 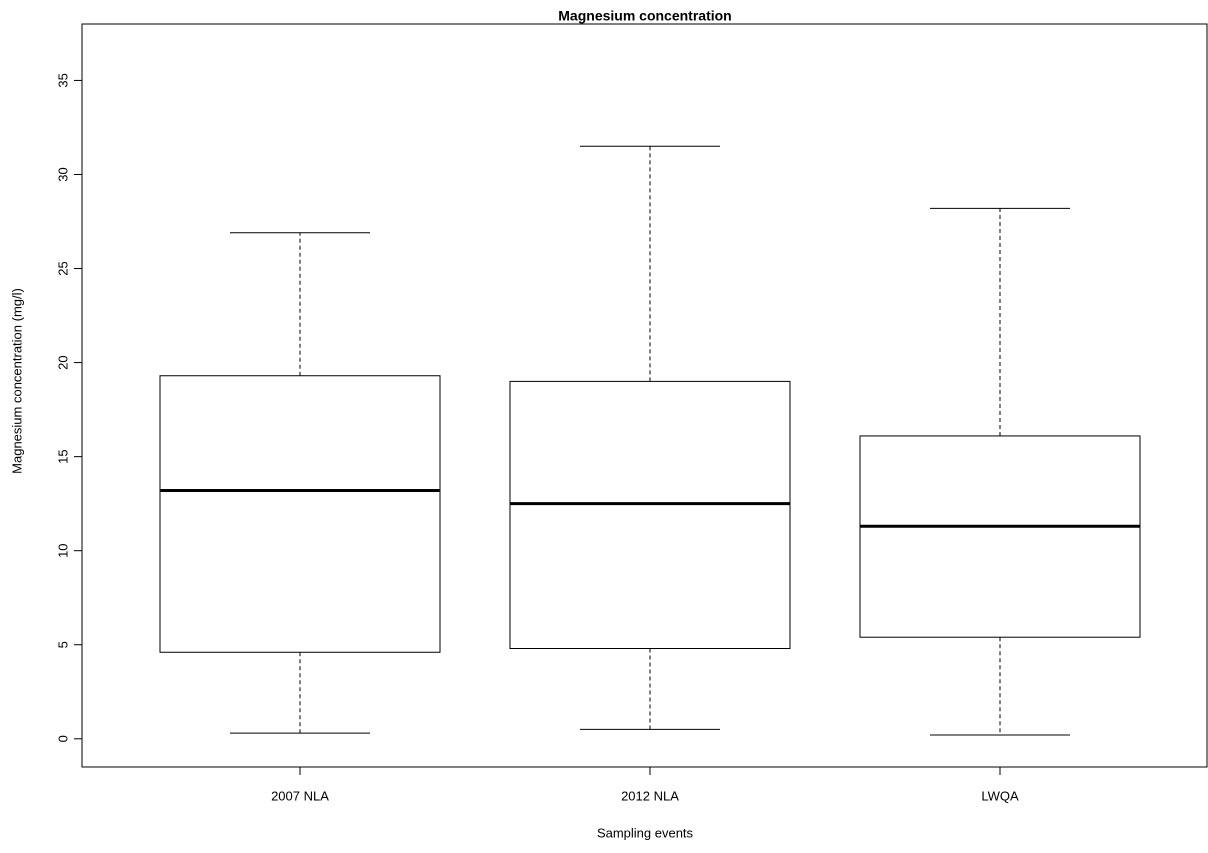 What do you see at coordinates (300, 795) in the screenshot?
I see `x-tick-label: 2007 NLA` at bounding box center [300, 795].